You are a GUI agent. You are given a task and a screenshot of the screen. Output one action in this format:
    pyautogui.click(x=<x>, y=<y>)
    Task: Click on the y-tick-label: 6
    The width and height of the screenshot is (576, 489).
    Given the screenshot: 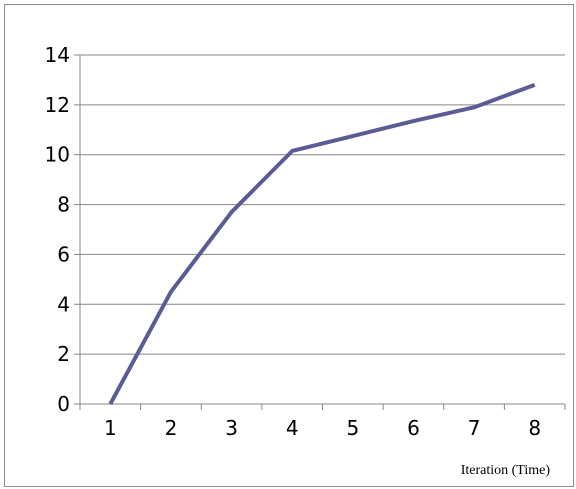 What is the action you would take?
    pyautogui.click(x=63, y=254)
    